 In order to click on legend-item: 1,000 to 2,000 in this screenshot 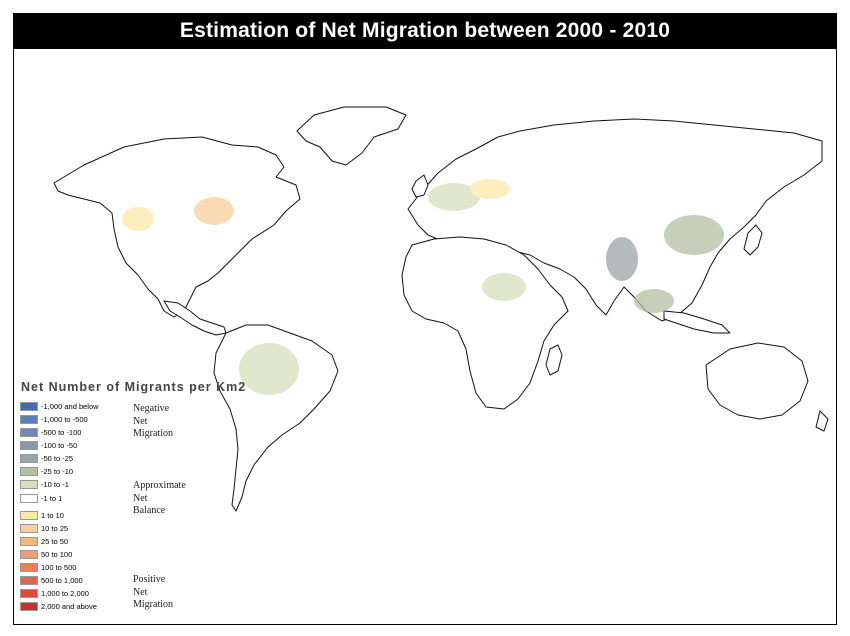, I will do `click(54, 593)`.